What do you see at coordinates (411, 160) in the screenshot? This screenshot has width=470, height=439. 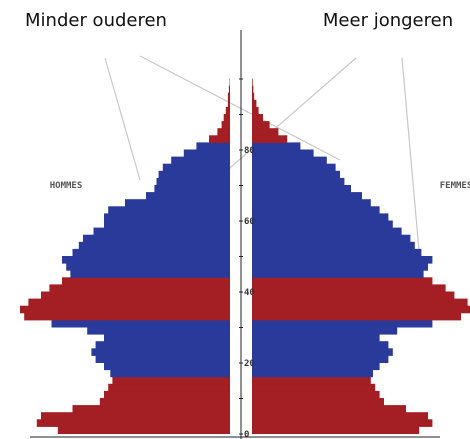 I see `guide-line-right-upper` at bounding box center [411, 160].